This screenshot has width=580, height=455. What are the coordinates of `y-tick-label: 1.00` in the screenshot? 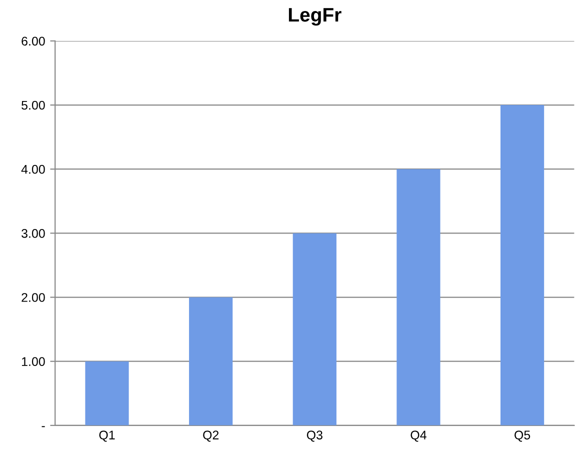 It's located at (33, 361).